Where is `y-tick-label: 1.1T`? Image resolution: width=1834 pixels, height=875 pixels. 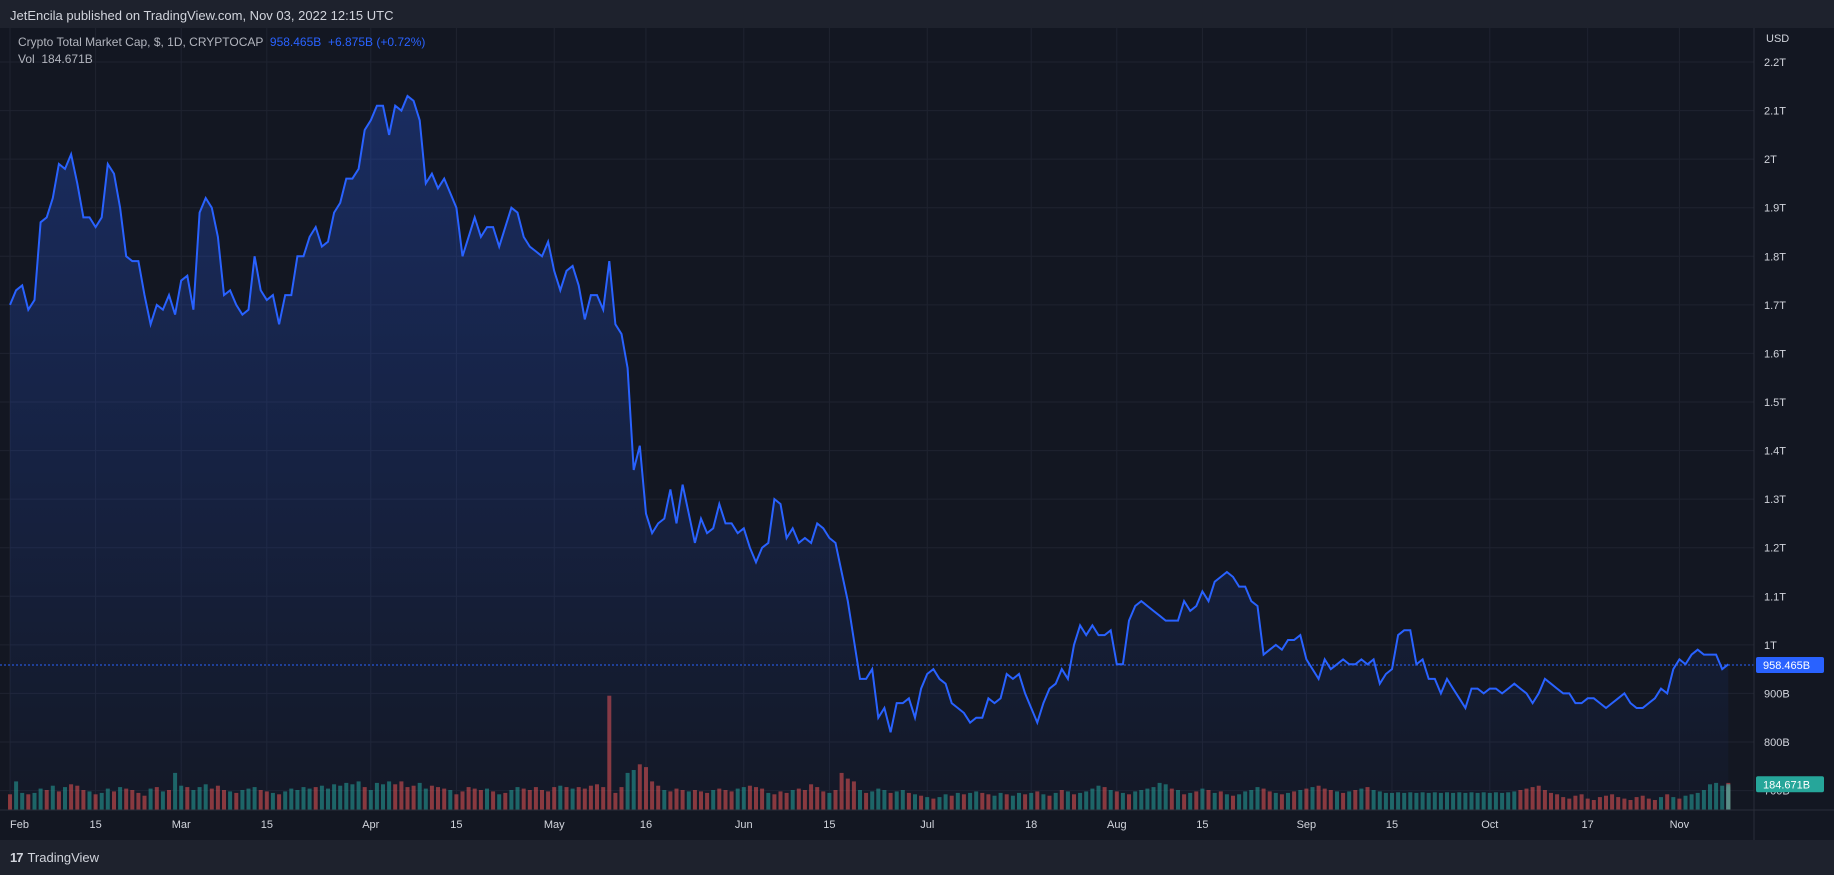
y-tick-label: 1.1T is located at coordinates (1775, 597).